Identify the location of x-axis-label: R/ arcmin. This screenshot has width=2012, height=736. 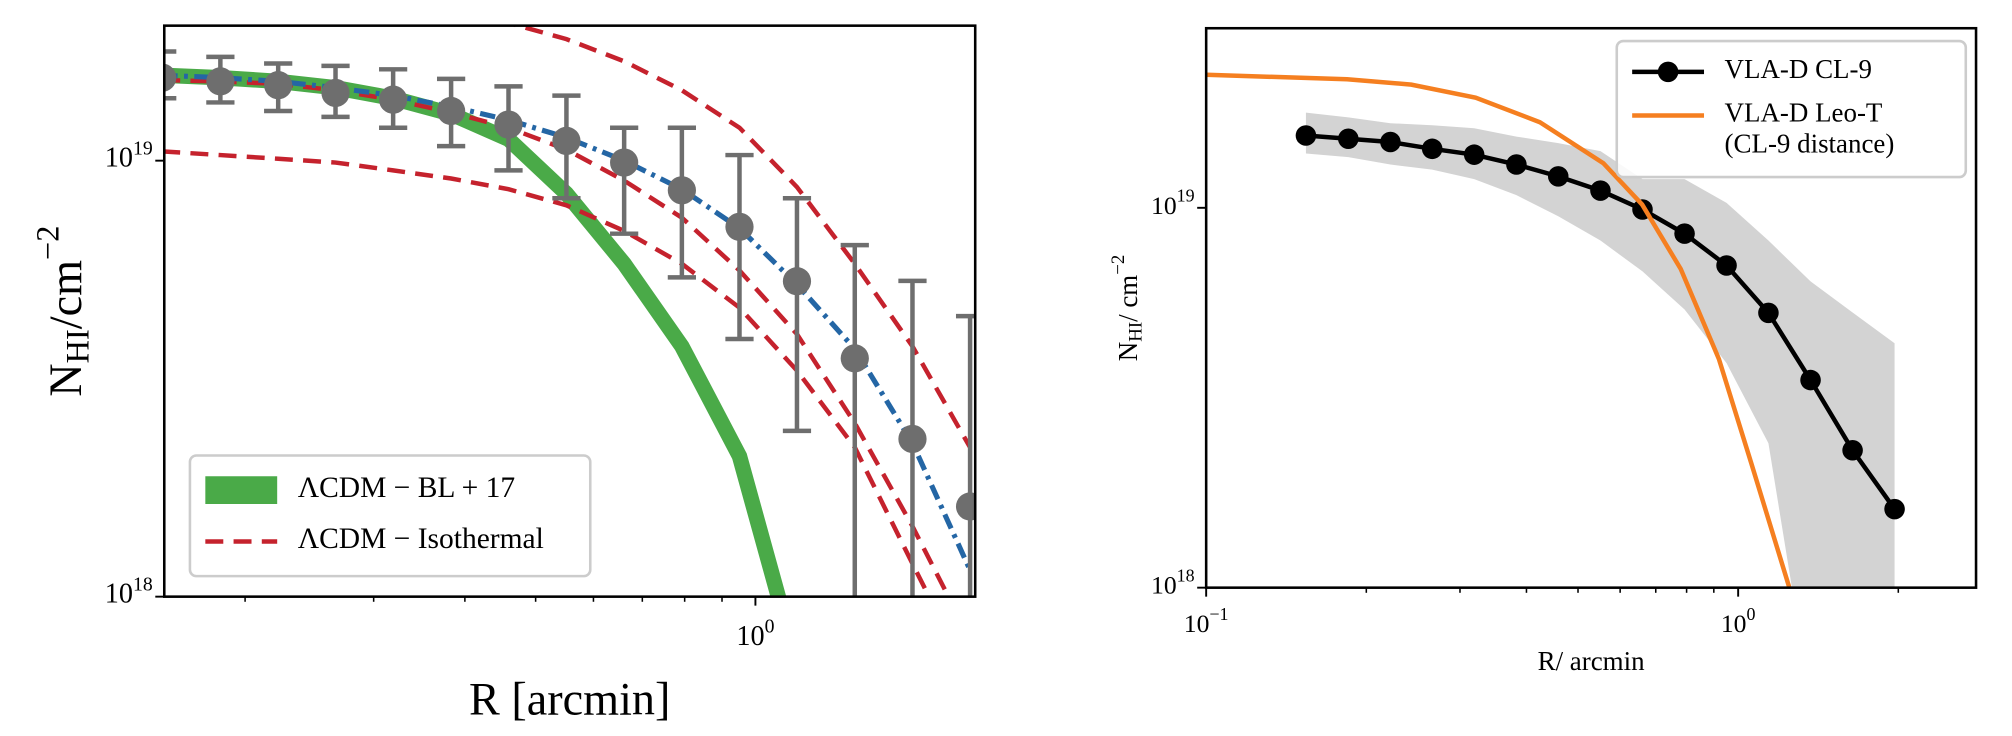
(1592, 661).